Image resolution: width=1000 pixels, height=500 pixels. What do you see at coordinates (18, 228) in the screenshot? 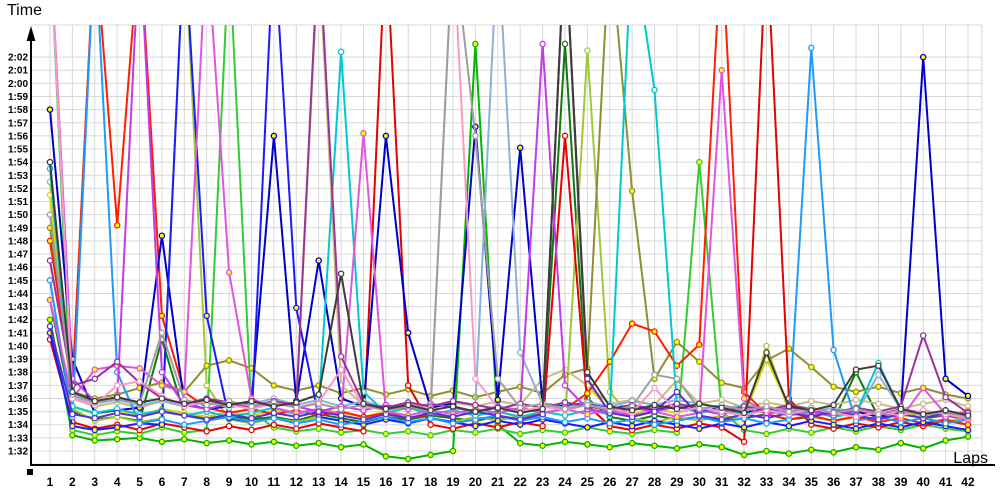
I see `y-tick-label: 1:49` at bounding box center [18, 228].